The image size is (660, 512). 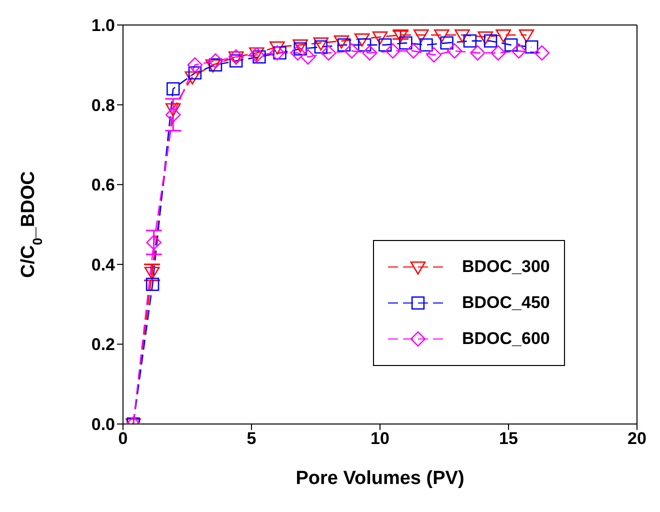 I want to click on legend-label: BDOC_450, so click(x=506, y=303).